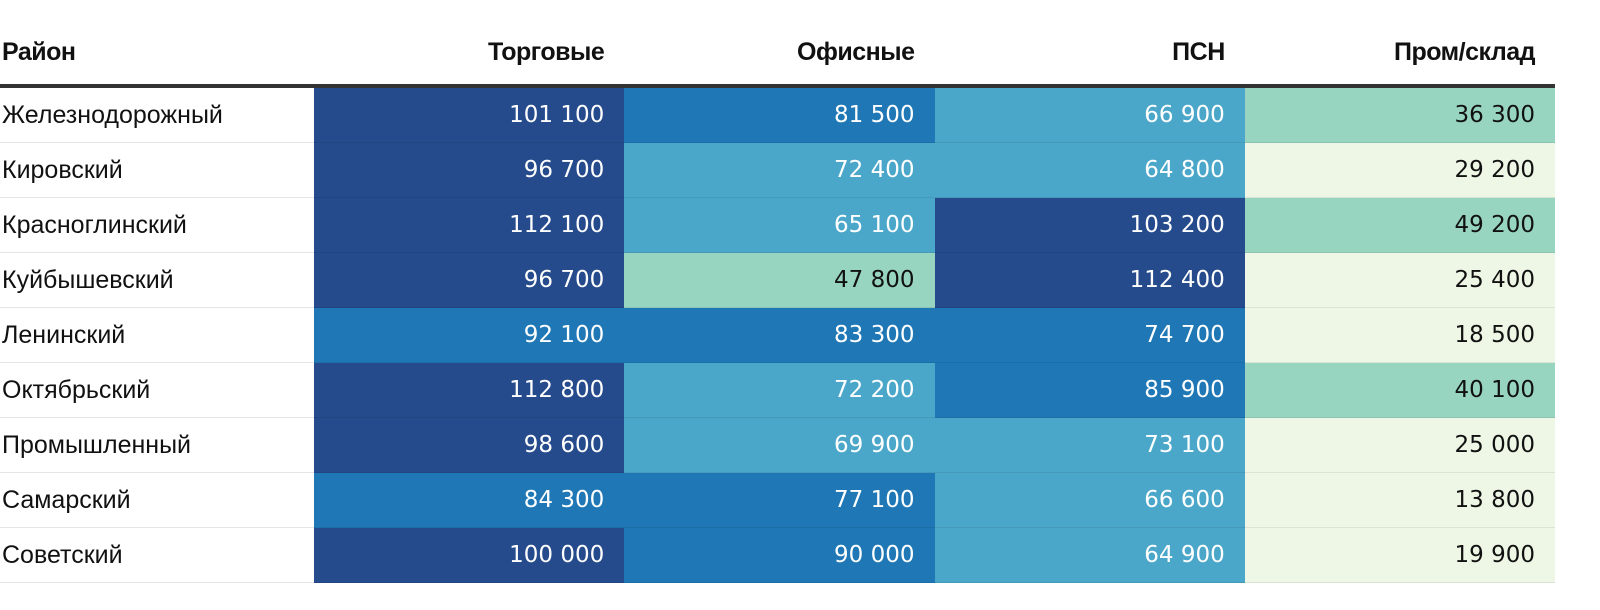  I want to click on district-name: Ленинский, so click(157, 335).